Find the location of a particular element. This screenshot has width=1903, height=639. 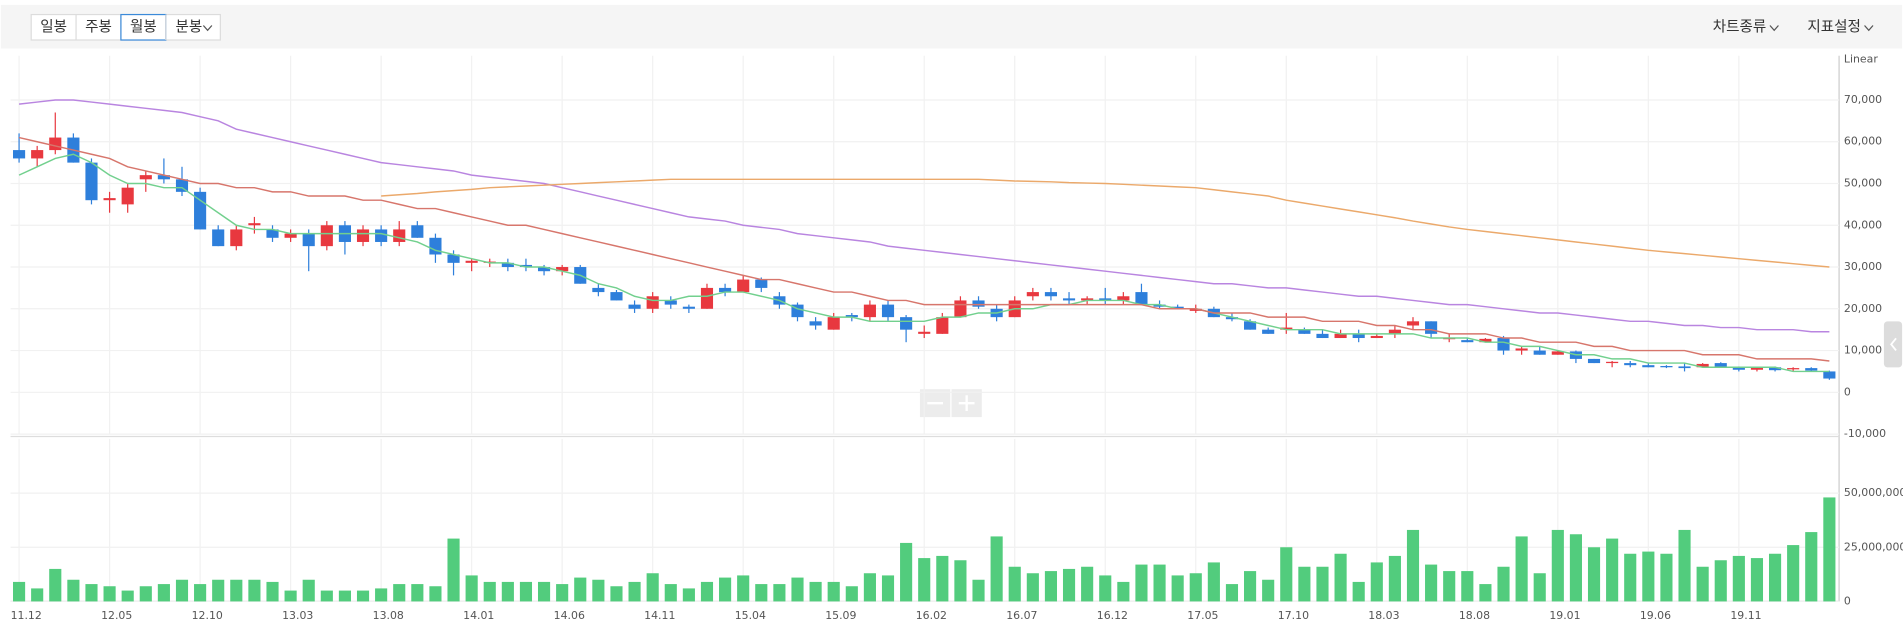

side-tab is located at coordinates (1893, 344).